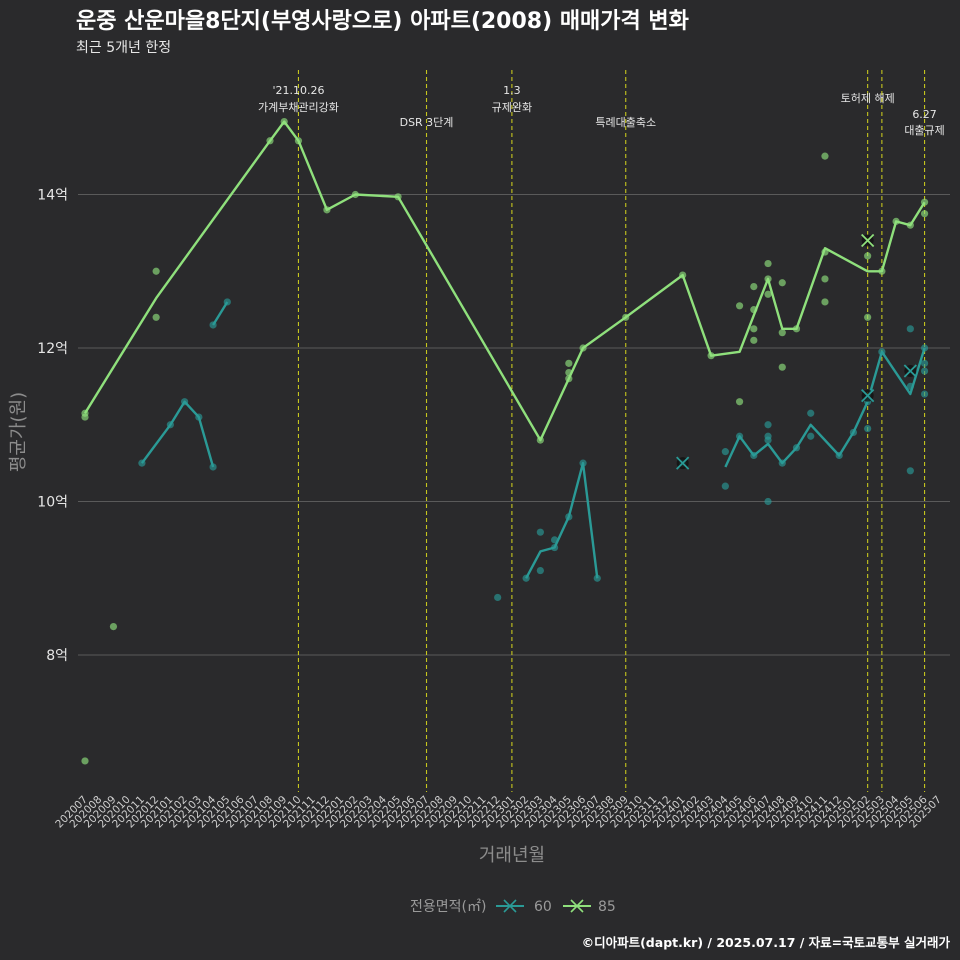 The image size is (960, 960). I want to click on legend-title: 전용면적(㎡), so click(448, 907).